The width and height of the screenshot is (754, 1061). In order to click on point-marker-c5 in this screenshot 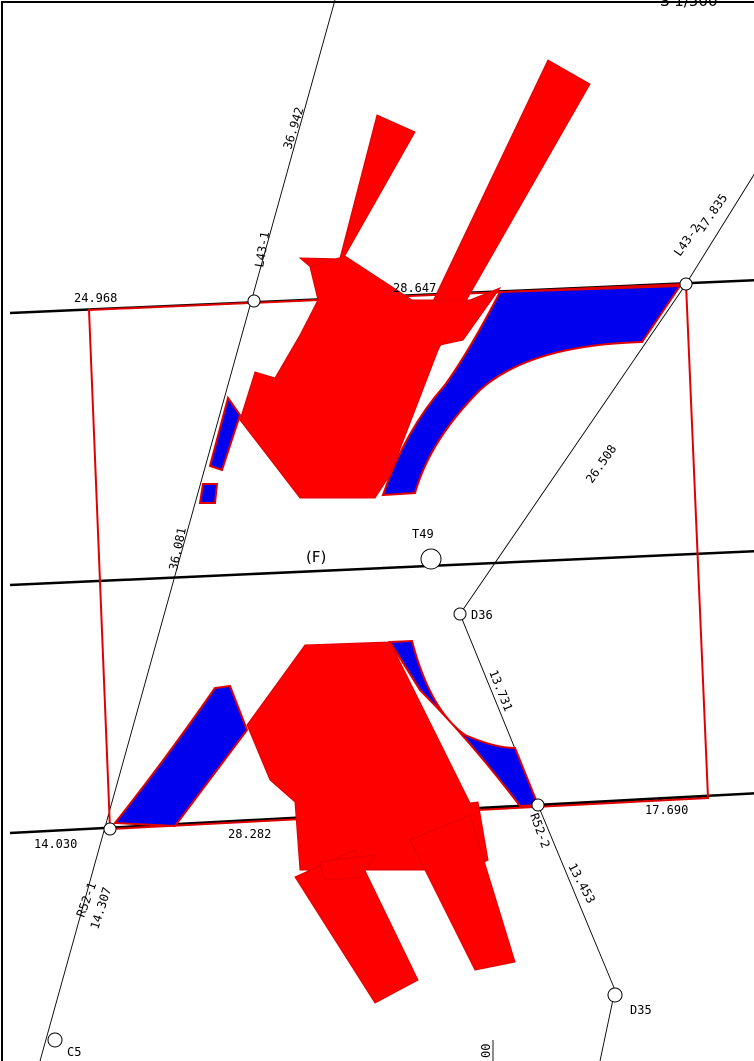, I will do `click(55, 1040)`.